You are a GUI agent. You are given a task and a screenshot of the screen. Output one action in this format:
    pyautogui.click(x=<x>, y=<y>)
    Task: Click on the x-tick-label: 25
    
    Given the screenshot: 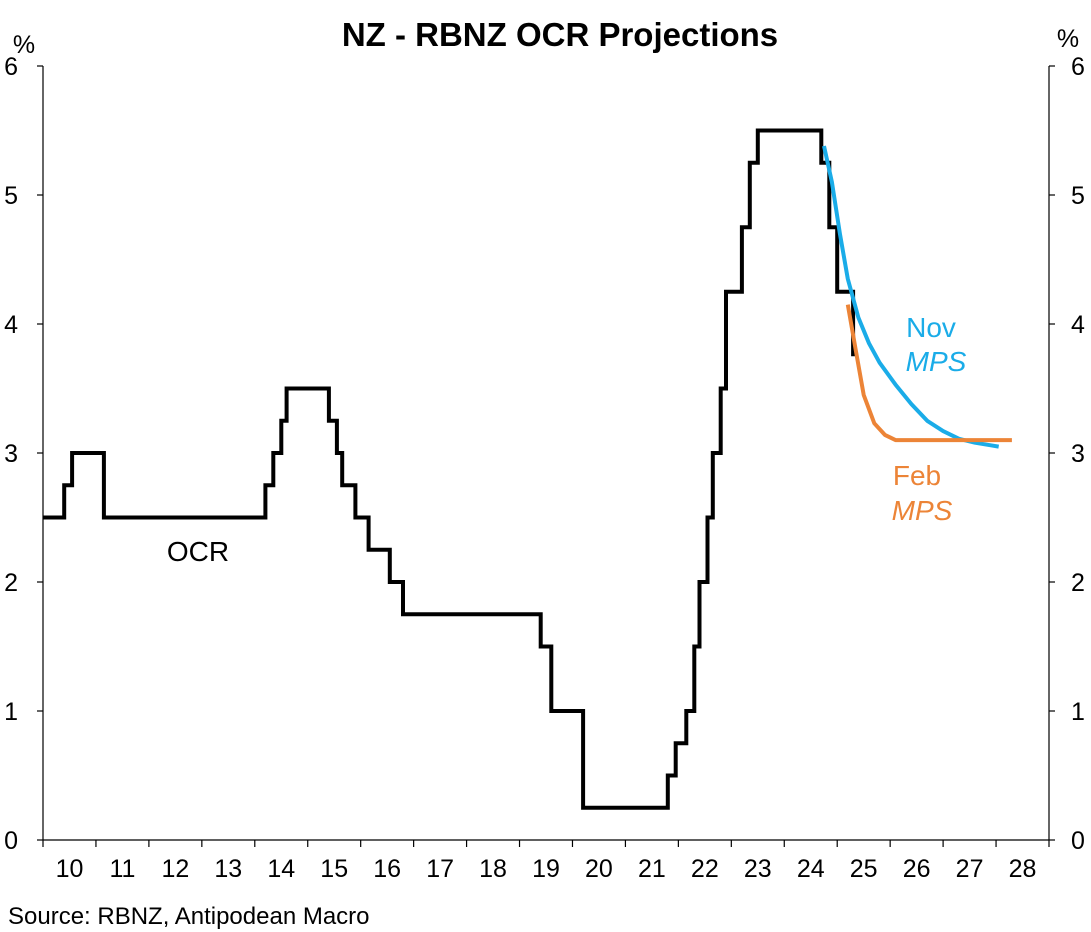 What is the action you would take?
    pyautogui.click(x=864, y=869)
    